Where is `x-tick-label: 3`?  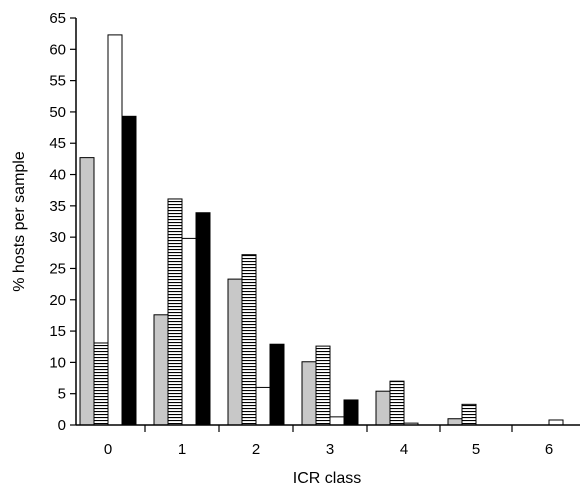
x-tick-label: 3 is located at coordinates (330, 449).